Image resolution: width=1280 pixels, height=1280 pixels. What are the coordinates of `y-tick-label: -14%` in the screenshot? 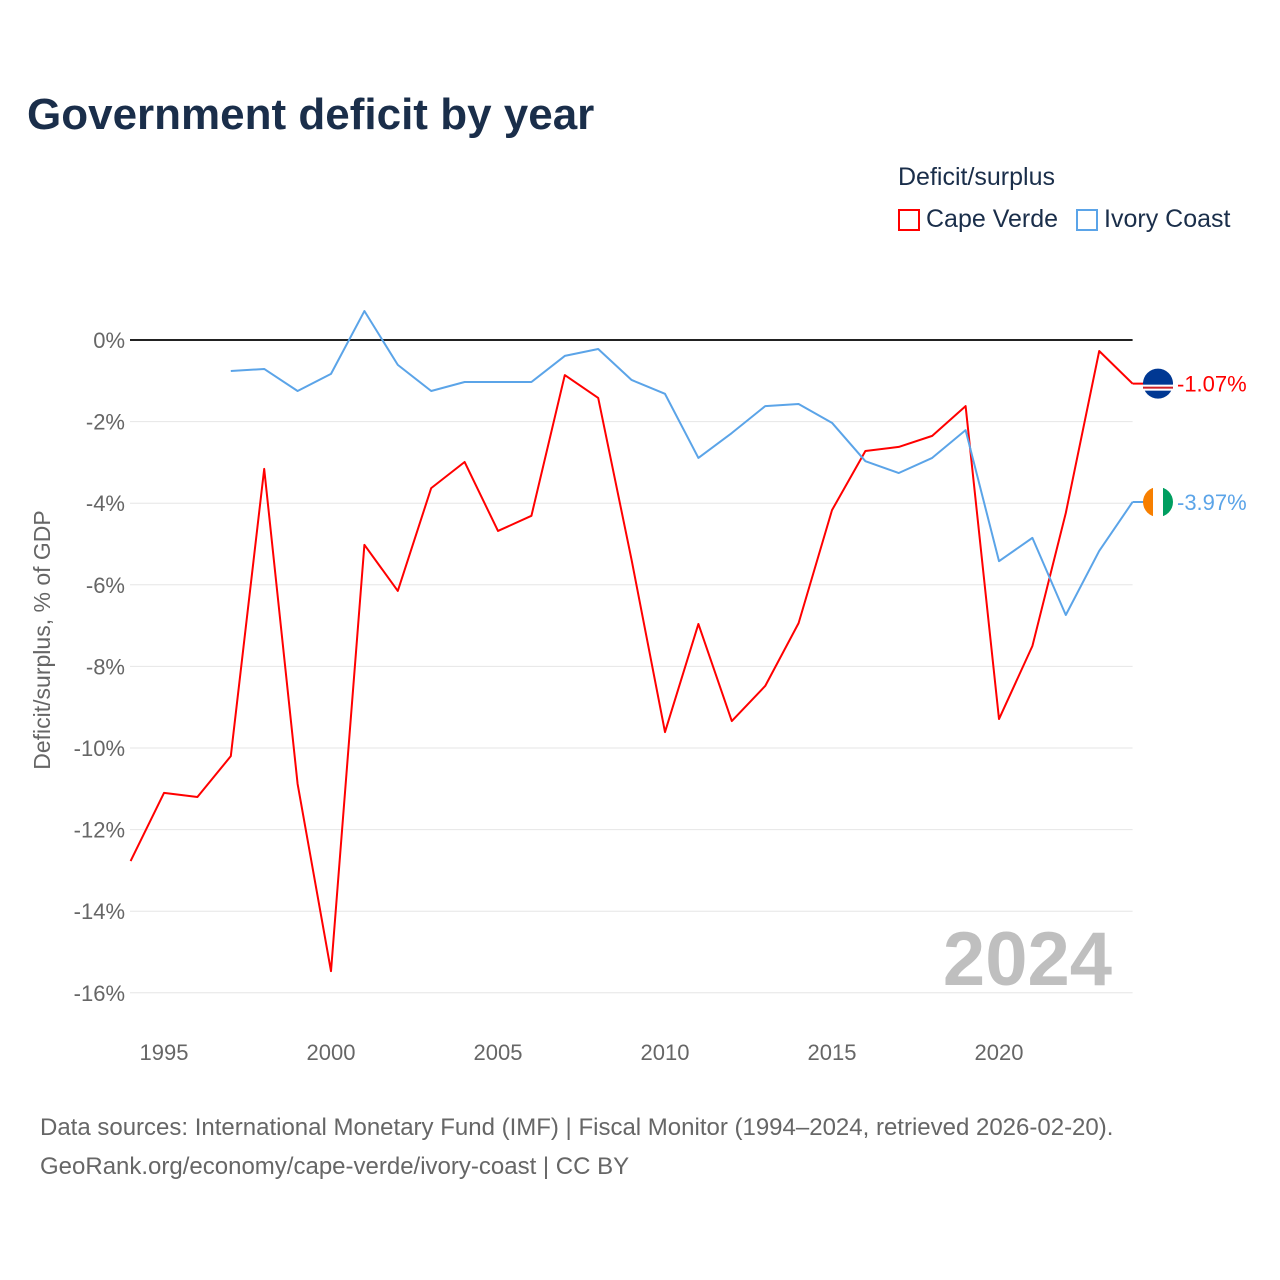 It's located at (99, 911).